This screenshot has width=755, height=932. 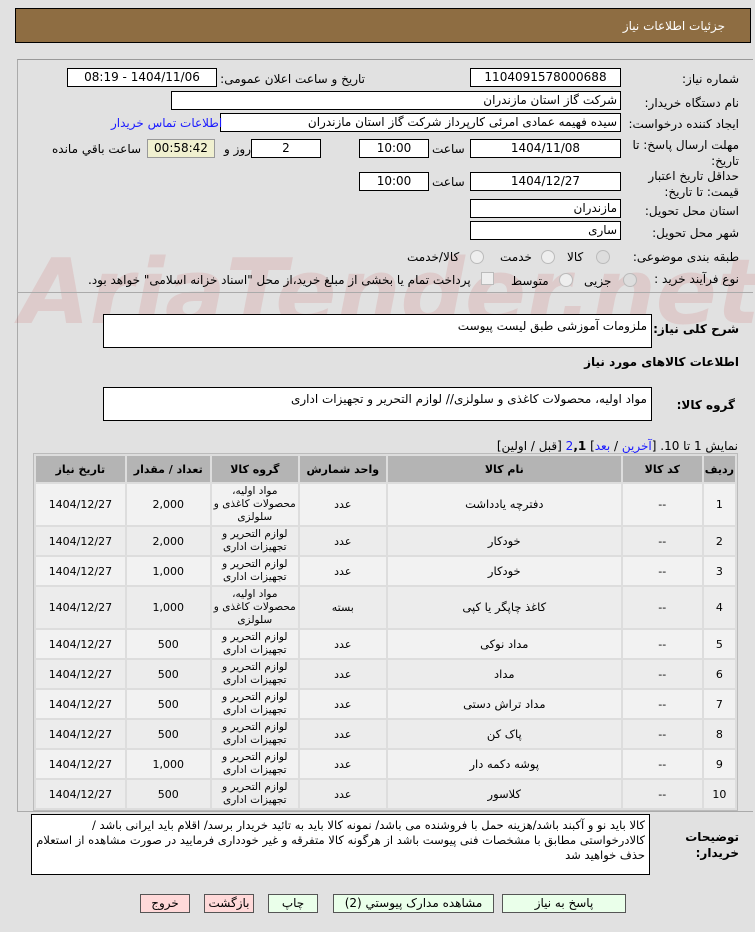 What do you see at coordinates (477, 257) in the screenshot?
I see `category-radio-both` at bounding box center [477, 257].